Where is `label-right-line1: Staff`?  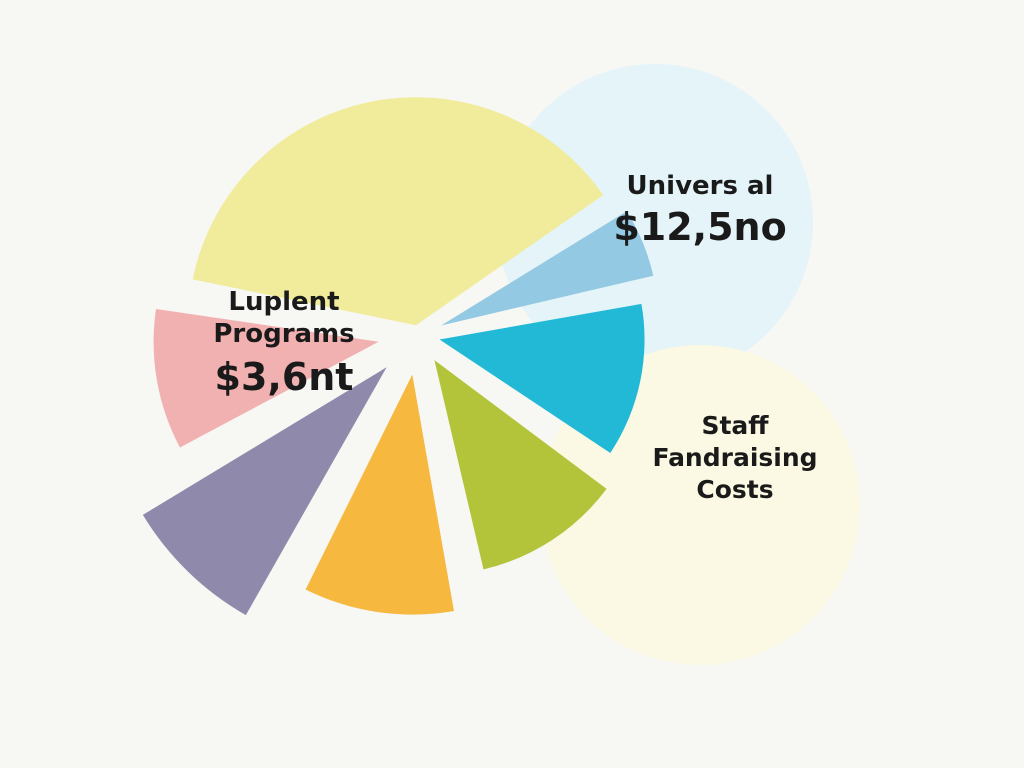 label-right-line1: Staff is located at coordinates (735, 425).